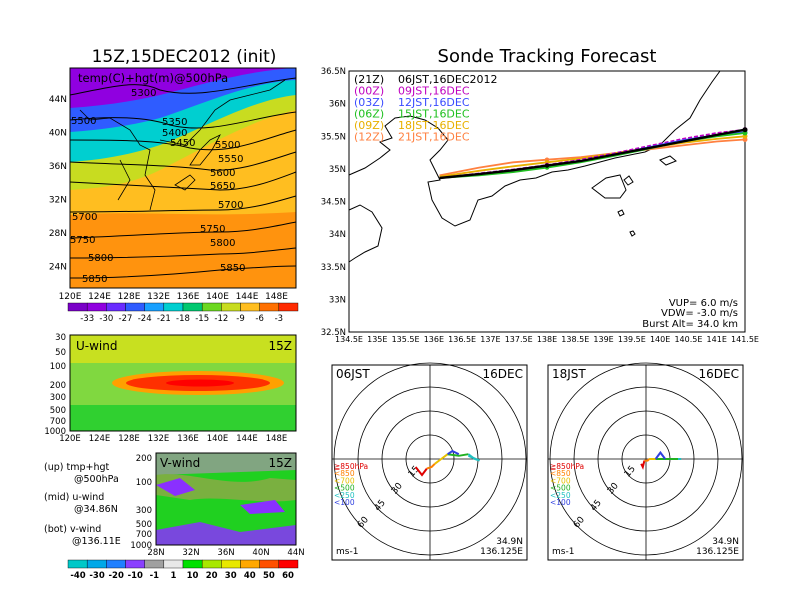 The height and width of the screenshot is (612, 792). What do you see at coordinates (501, 552) in the screenshot?
I see `hodograph-lon: 136.125E` at bounding box center [501, 552].